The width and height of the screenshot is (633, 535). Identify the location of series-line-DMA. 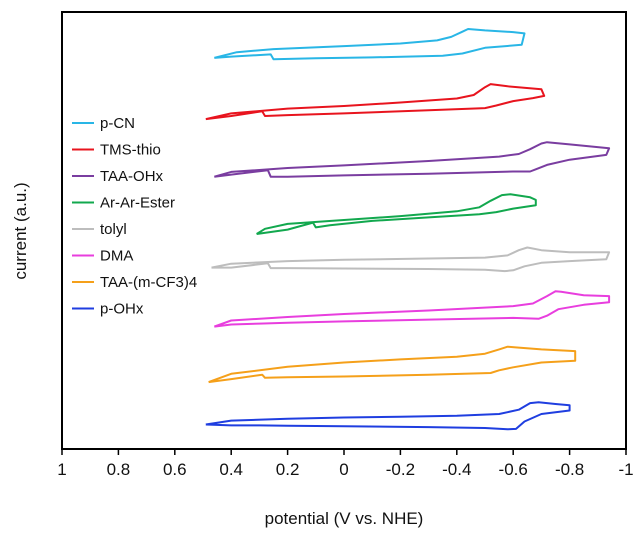
(412, 309).